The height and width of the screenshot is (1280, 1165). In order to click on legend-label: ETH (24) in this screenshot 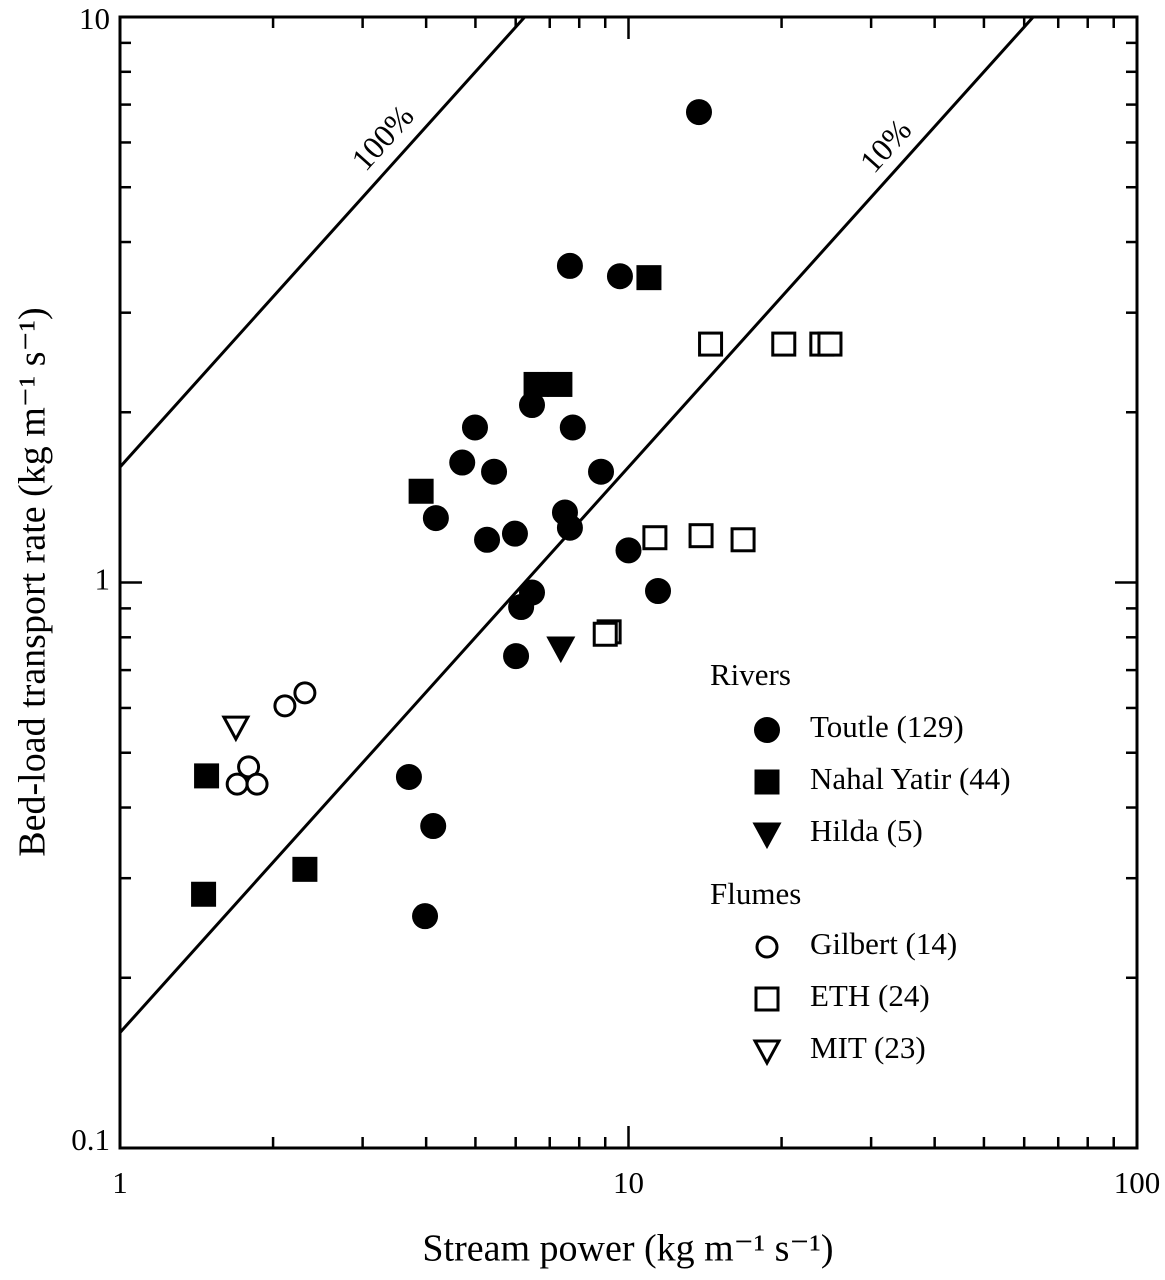, I will do `click(870, 995)`.